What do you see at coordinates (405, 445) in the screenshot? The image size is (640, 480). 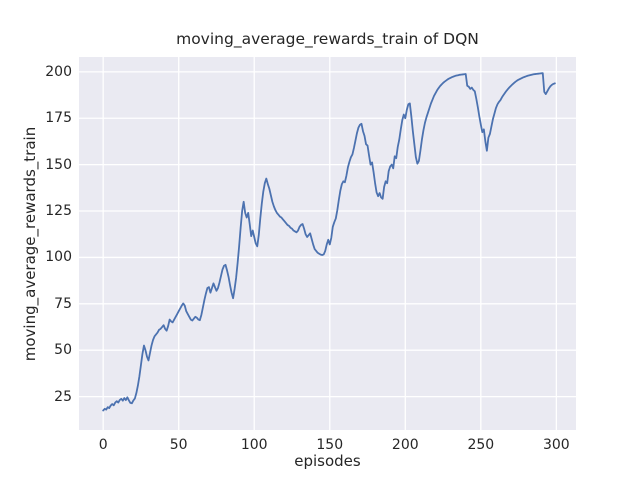 I see `x-tick-label: 200` at bounding box center [405, 445].